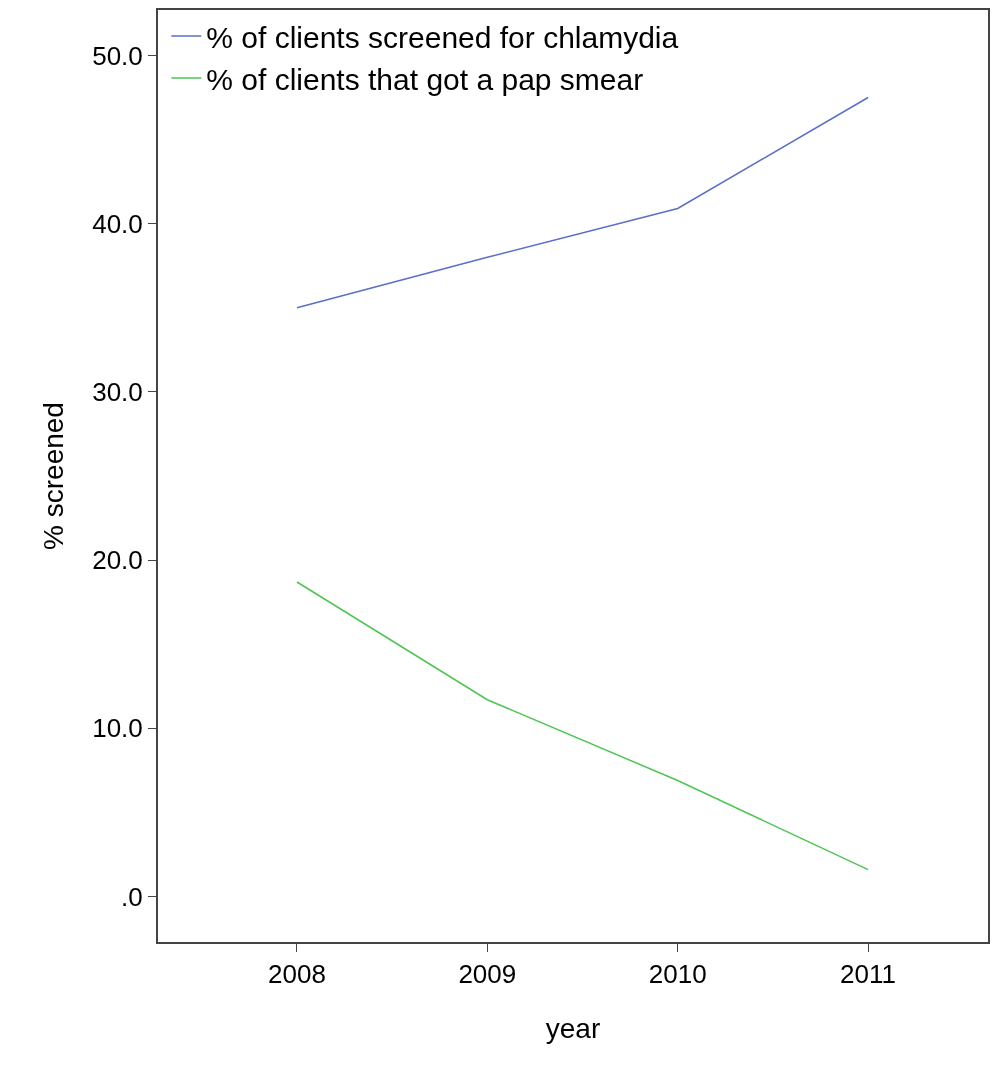  Describe the element at coordinates (677, 974) in the screenshot. I see `x-tick-label: 2010` at that location.